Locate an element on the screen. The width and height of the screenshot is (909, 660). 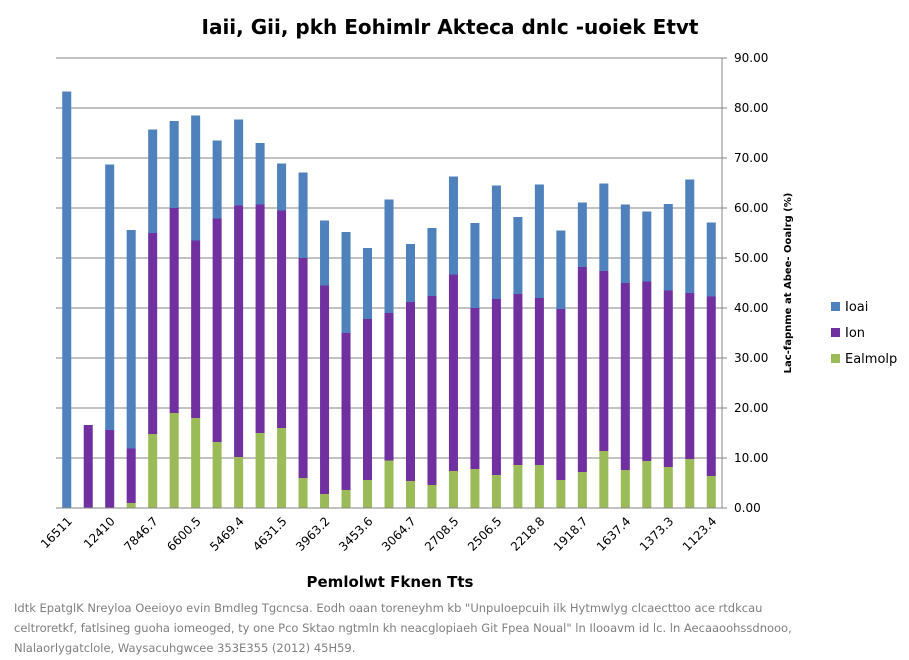
y-tick-label: 30.00 is located at coordinates (751, 358).